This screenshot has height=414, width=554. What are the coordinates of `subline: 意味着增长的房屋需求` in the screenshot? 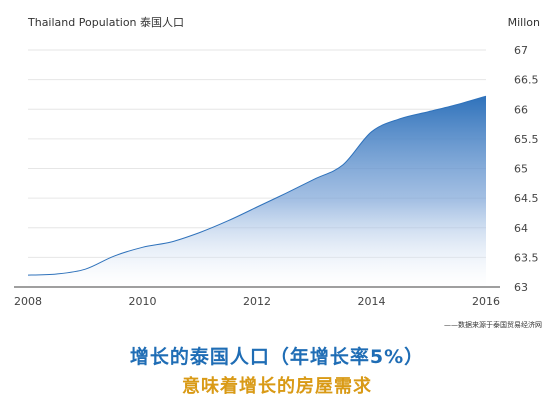 It's located at (277, 386).